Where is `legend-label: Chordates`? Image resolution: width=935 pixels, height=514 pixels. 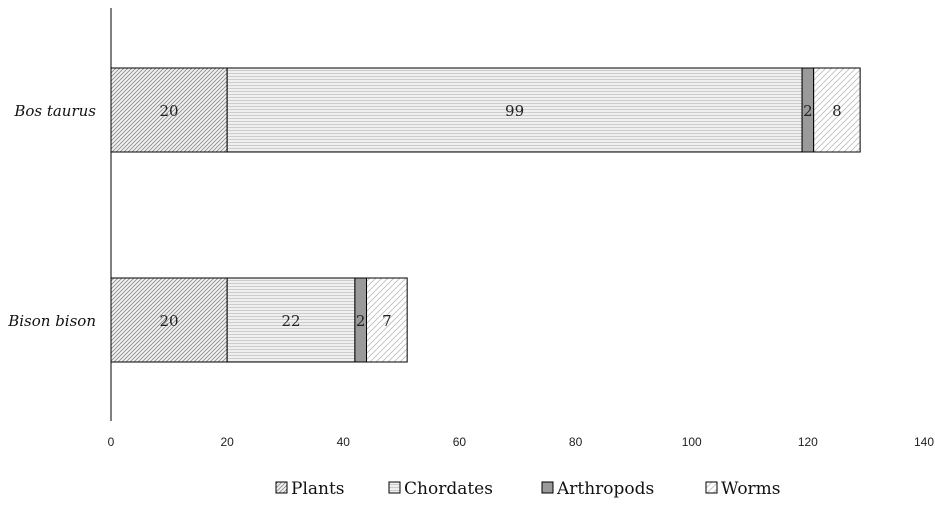
legend-label: Chordates is located at coordinates (448, 489).